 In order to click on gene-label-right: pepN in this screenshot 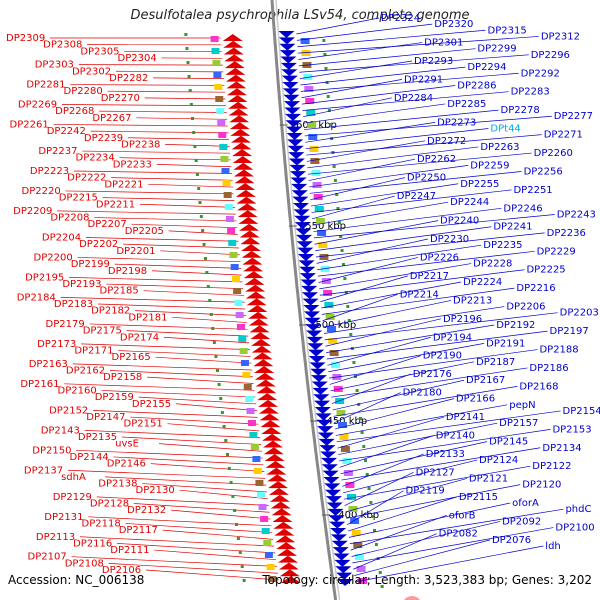, I will do `click(522, 405)`.